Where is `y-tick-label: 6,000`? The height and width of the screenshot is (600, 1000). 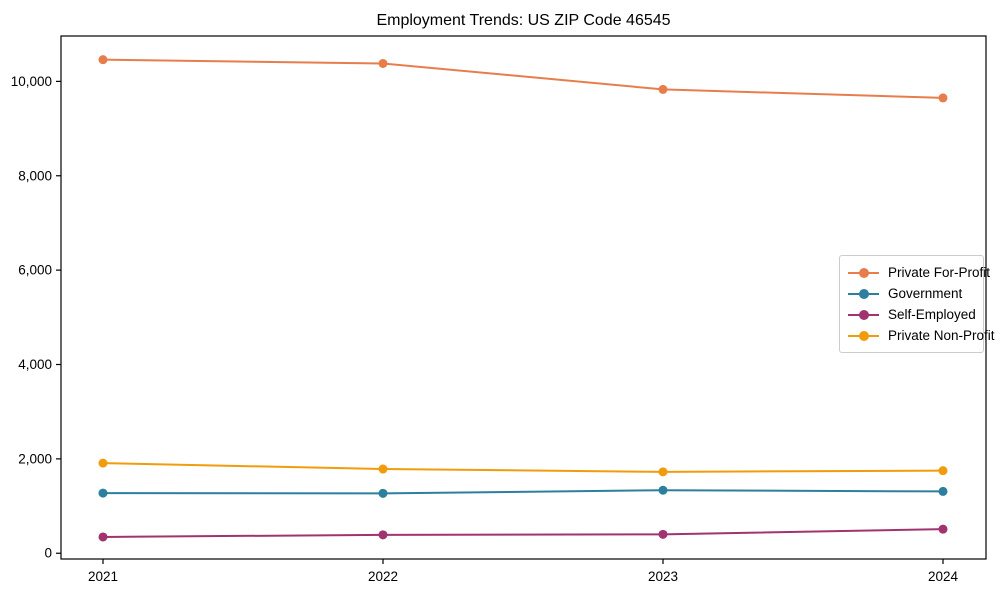
y-tick-label: 6,000 is located at coordinates (35, 270).